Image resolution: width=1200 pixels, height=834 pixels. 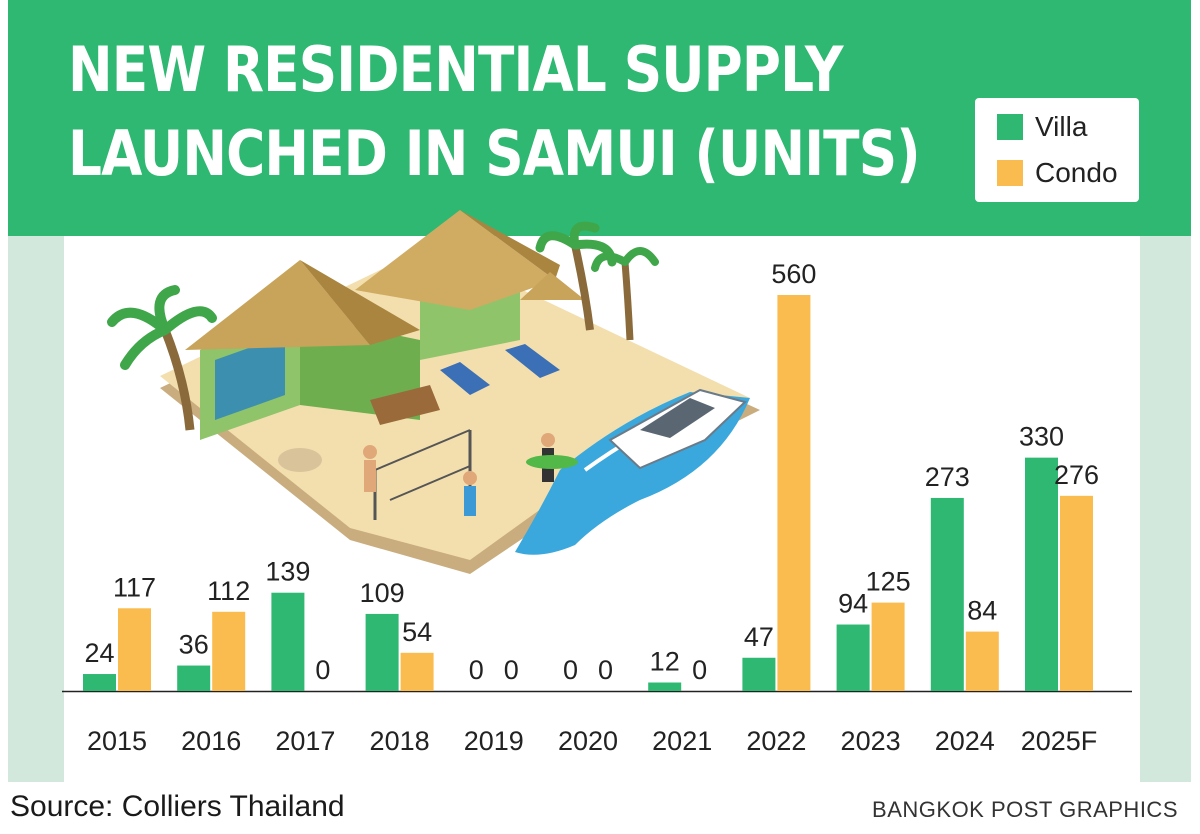 I want to click on value-label-condo-2025F: 276, so click(x=1076, y=475).